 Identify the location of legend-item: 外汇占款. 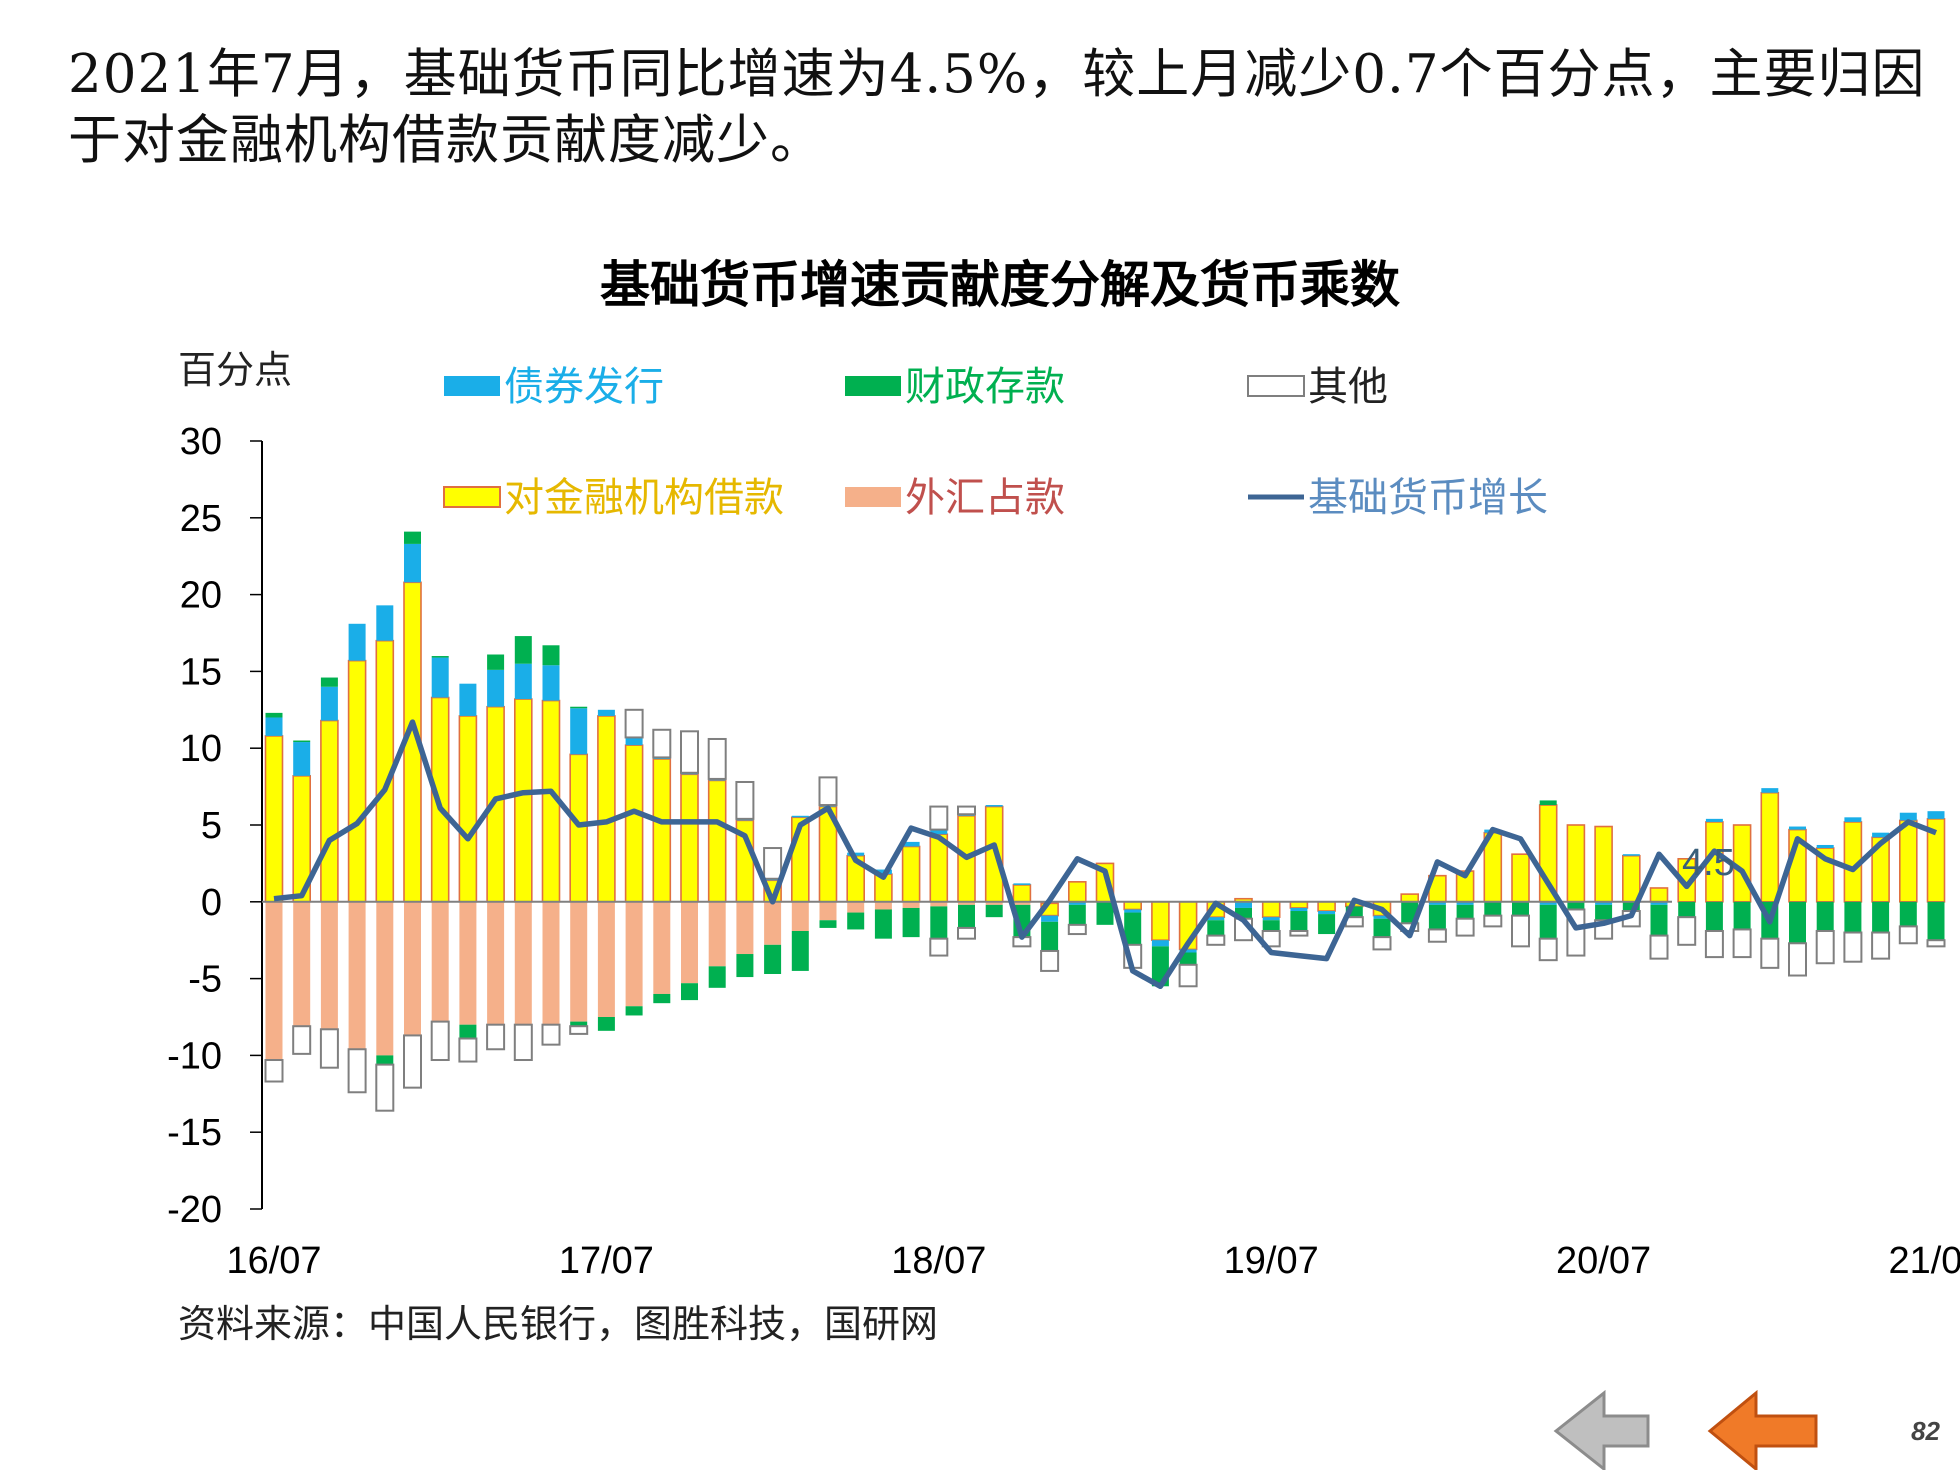
(955, 498).